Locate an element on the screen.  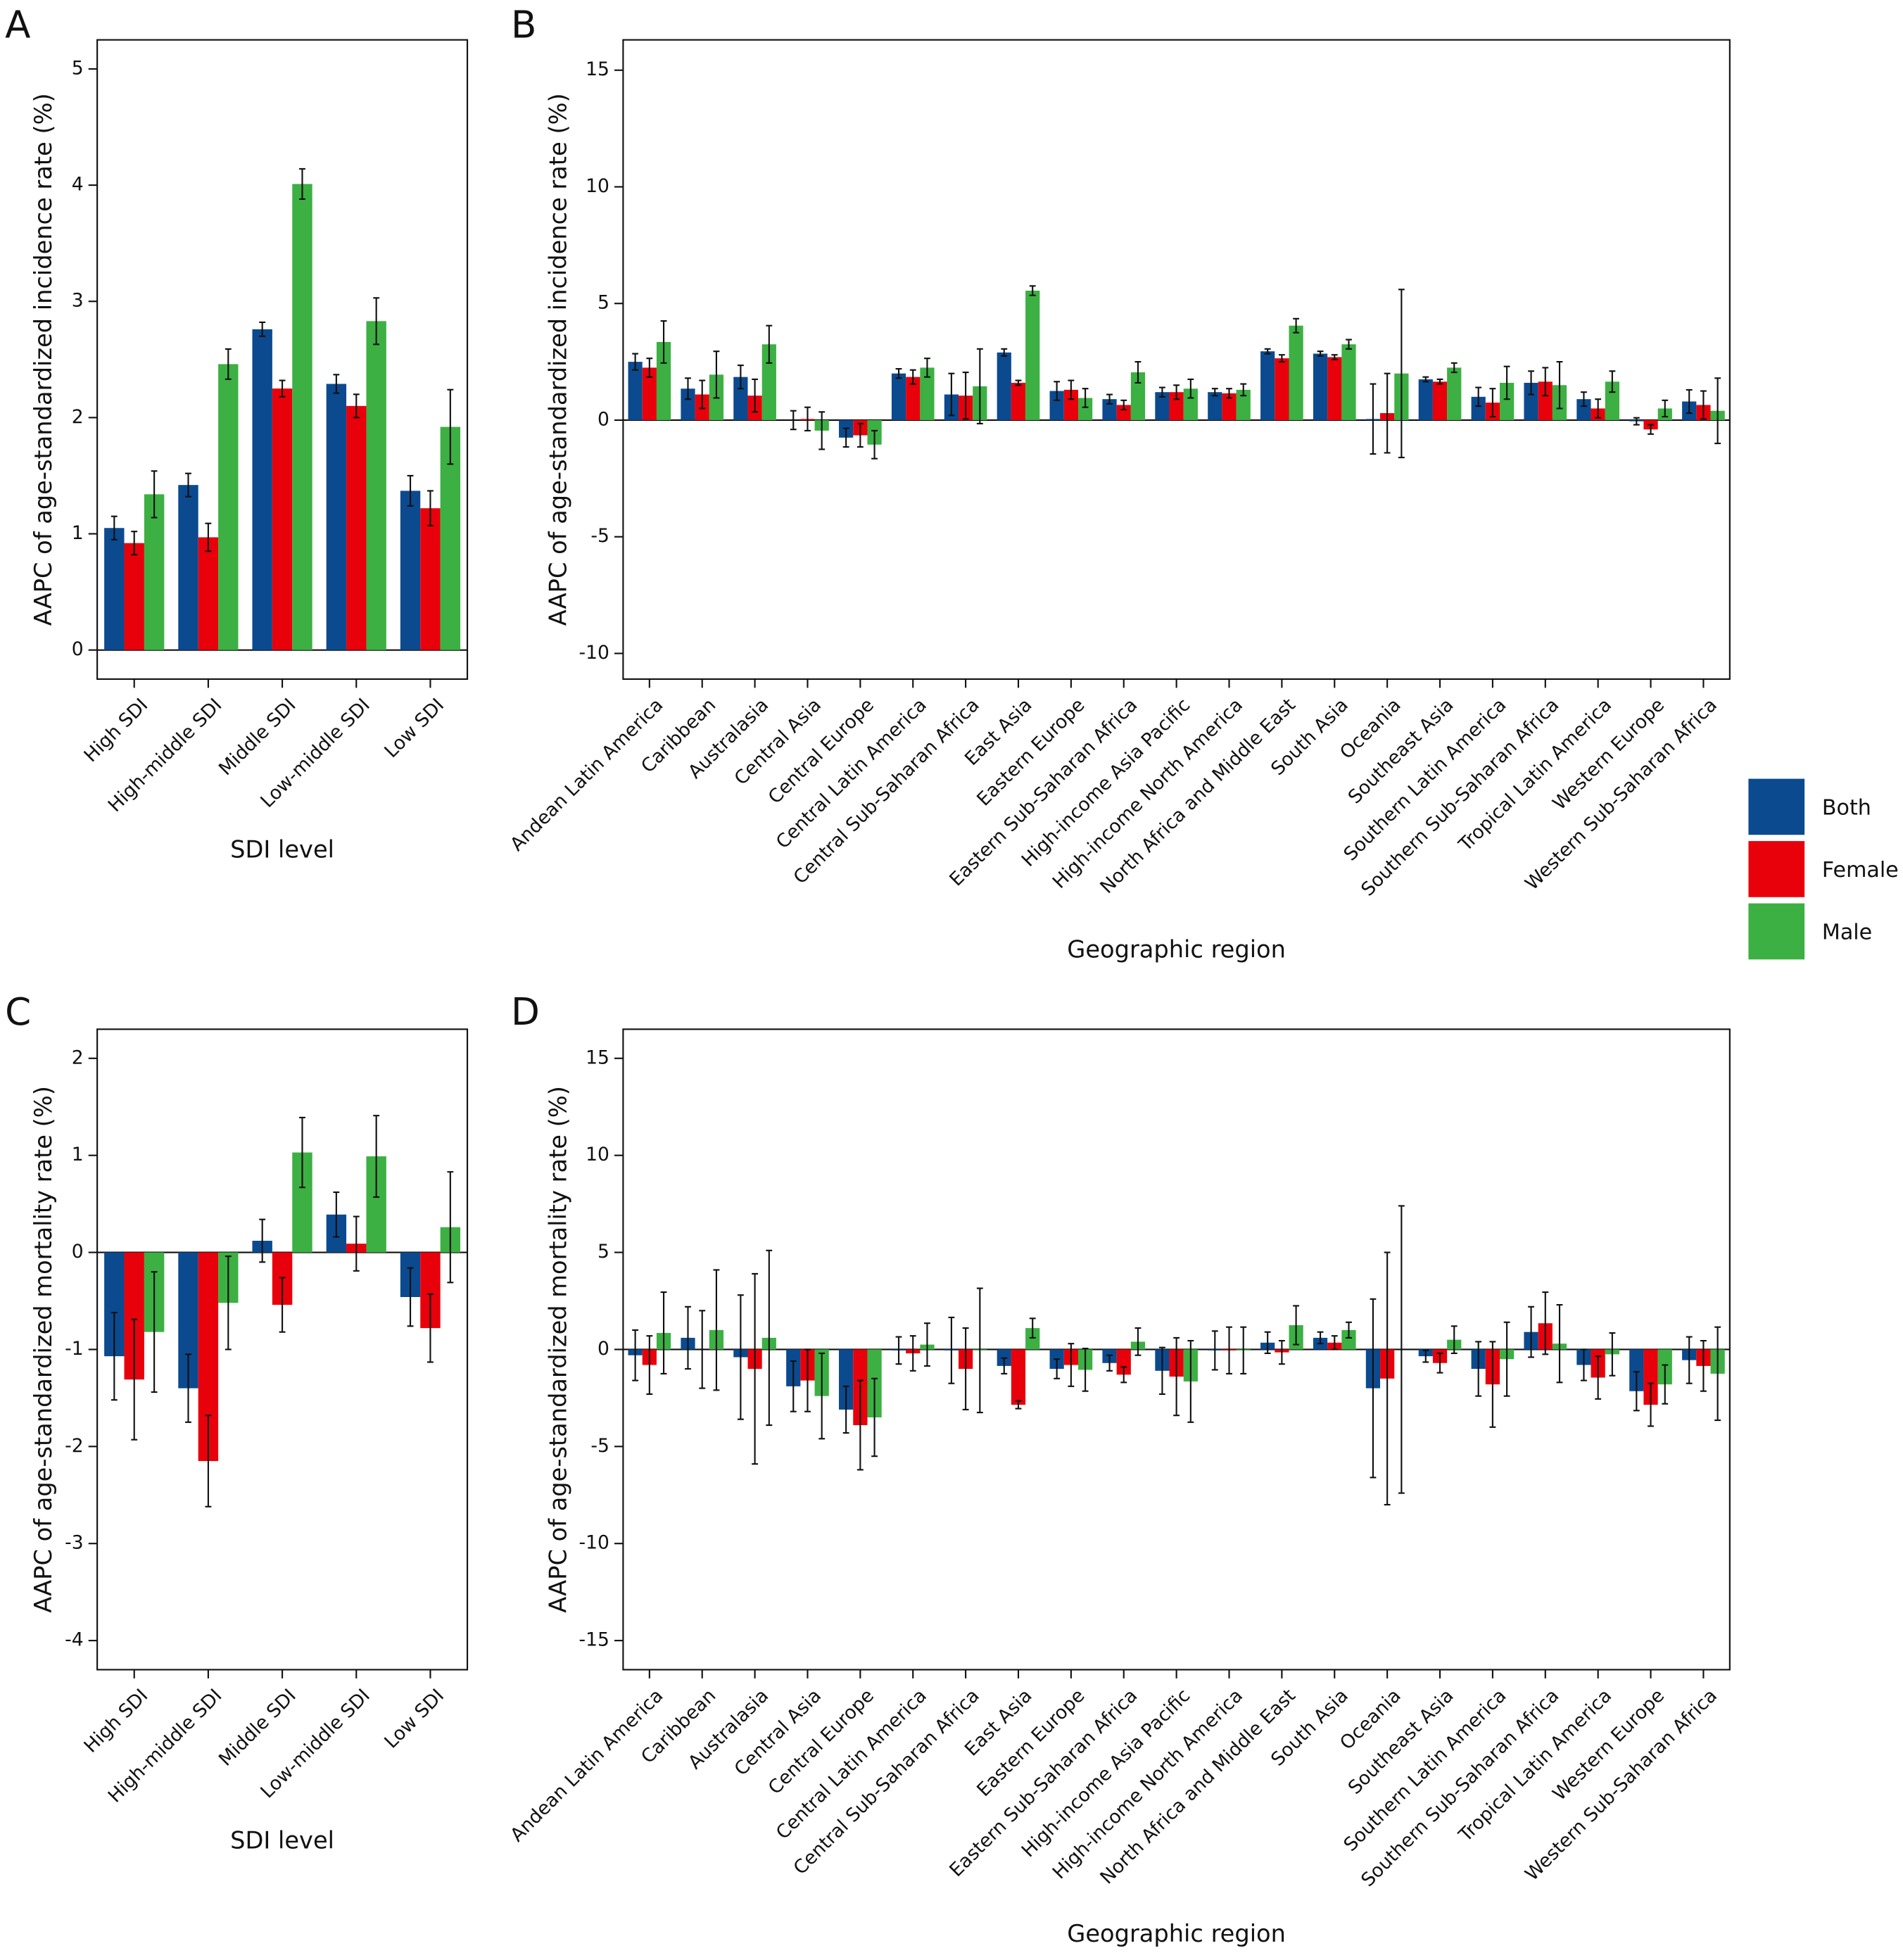
x-axis-title: SDI level is located at coordinates (282, 850).